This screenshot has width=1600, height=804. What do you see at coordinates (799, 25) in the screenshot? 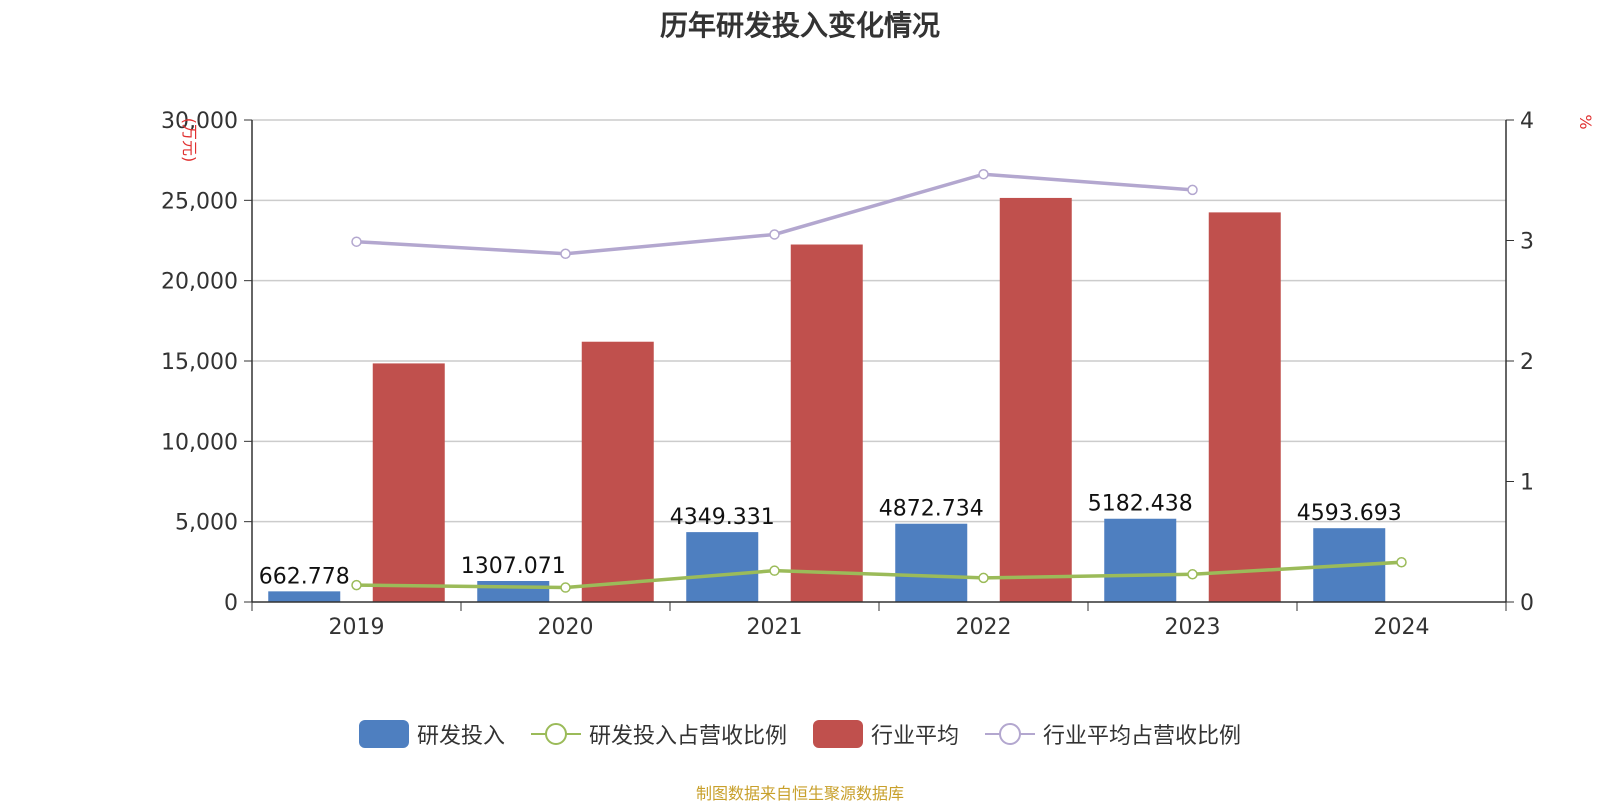
I see `chart-title: 历年研发投入变化情况` at bounding box center [799, 25].